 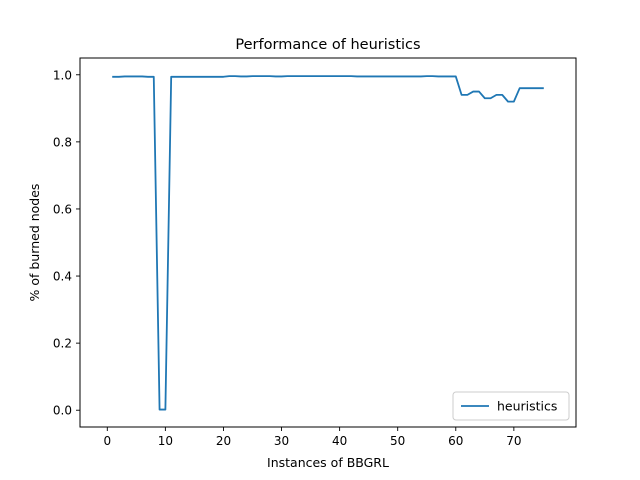 What do you see at coordinates (397, 441) in the screenshot?
I see `x-tick-label: 50` at bounding box center [397, 441].